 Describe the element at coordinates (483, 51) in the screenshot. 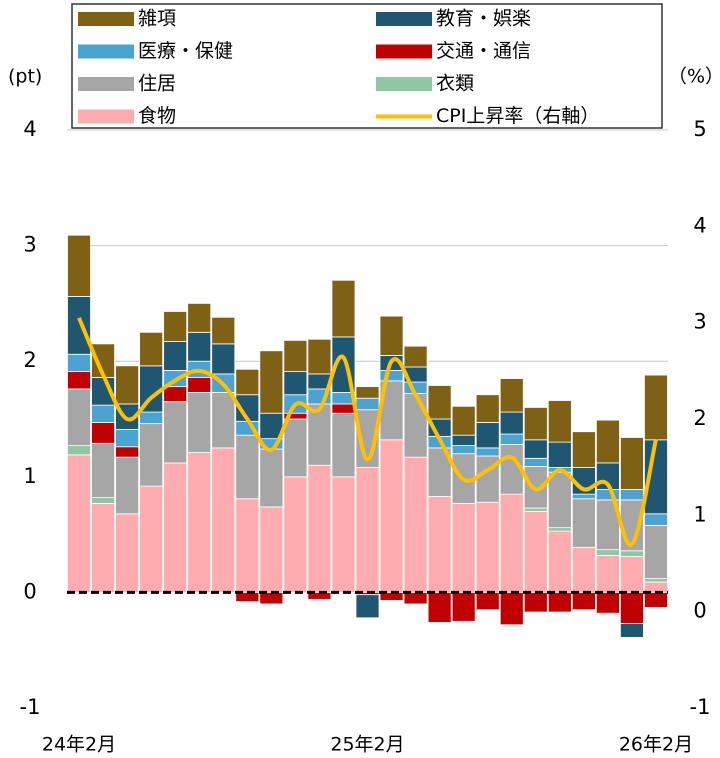

I see `legend-label: 交通・通信` at that location.